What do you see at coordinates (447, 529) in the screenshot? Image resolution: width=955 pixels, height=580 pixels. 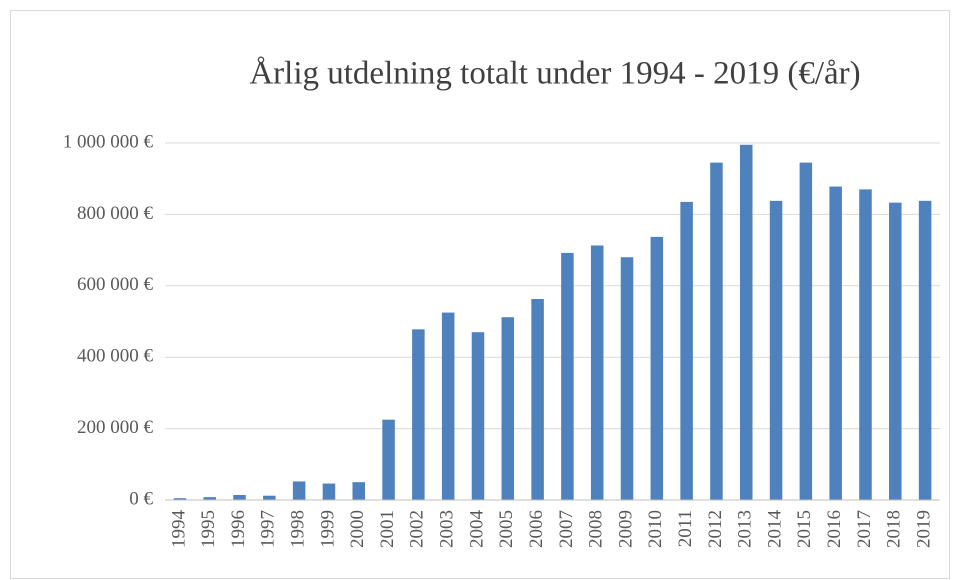 I see `x-tick-label: 2003` at bounding box center [447, 529].